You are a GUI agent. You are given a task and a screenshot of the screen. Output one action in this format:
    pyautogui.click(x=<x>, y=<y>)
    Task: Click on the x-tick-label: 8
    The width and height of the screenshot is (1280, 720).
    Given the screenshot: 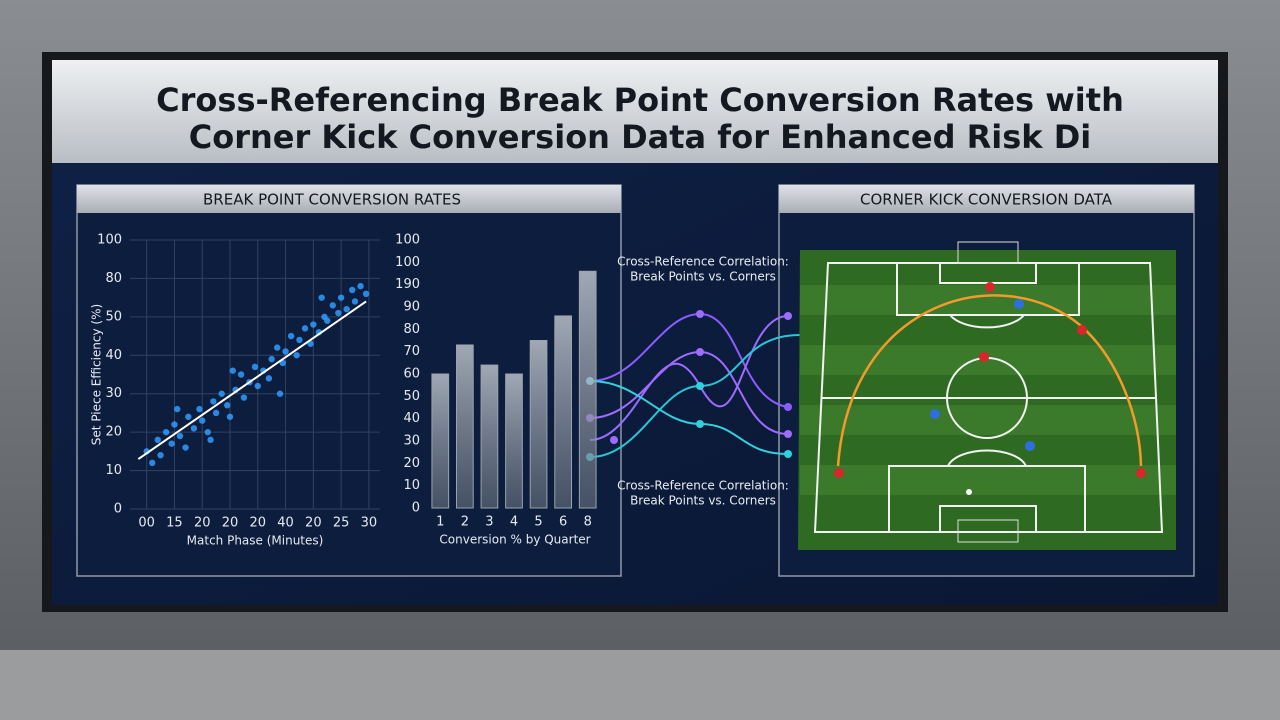 What is the action you would take?
    pyautogui.click(x=588, y=522)
    